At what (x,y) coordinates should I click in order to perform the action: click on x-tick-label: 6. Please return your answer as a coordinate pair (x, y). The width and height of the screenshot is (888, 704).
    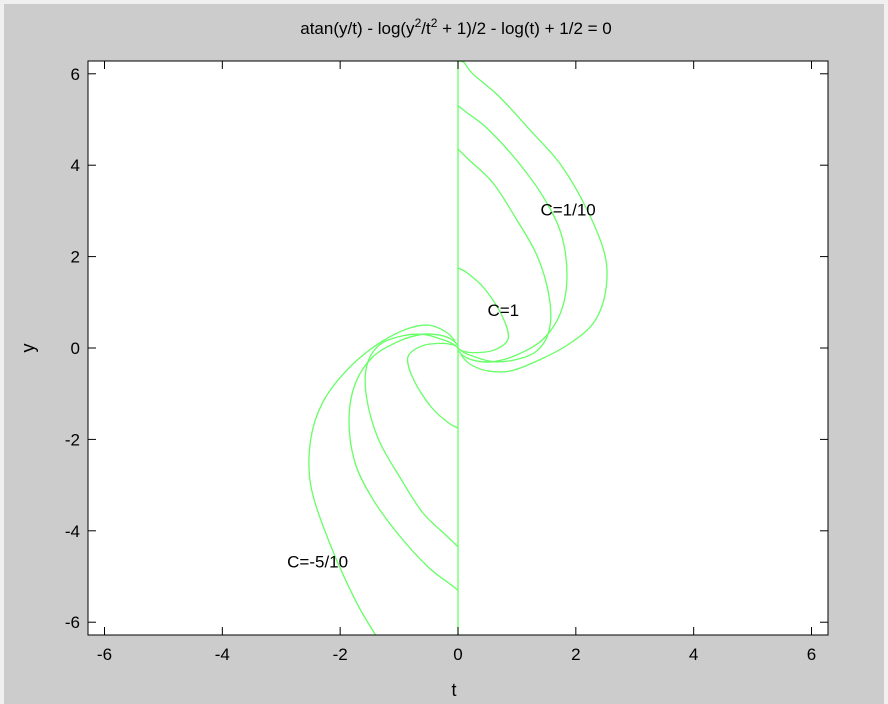
    Looking at the image, I should click on (811, 654).